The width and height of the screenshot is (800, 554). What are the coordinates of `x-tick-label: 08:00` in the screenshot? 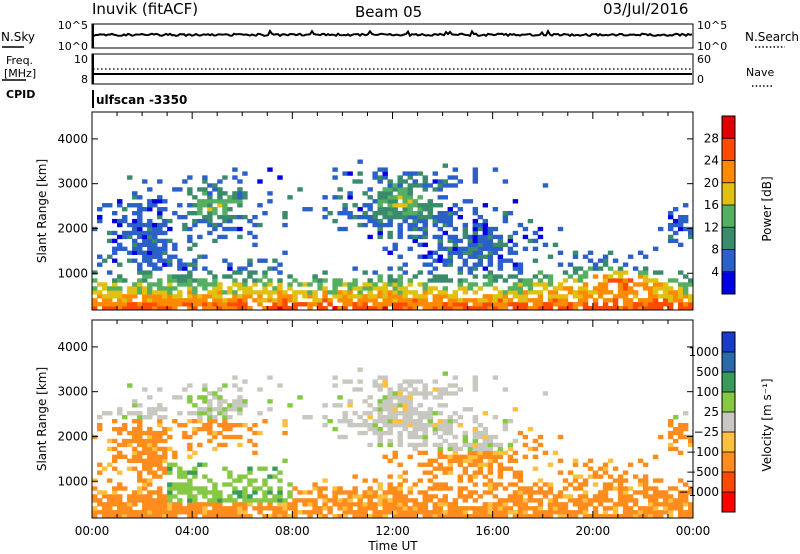 It's located at (292, 531).